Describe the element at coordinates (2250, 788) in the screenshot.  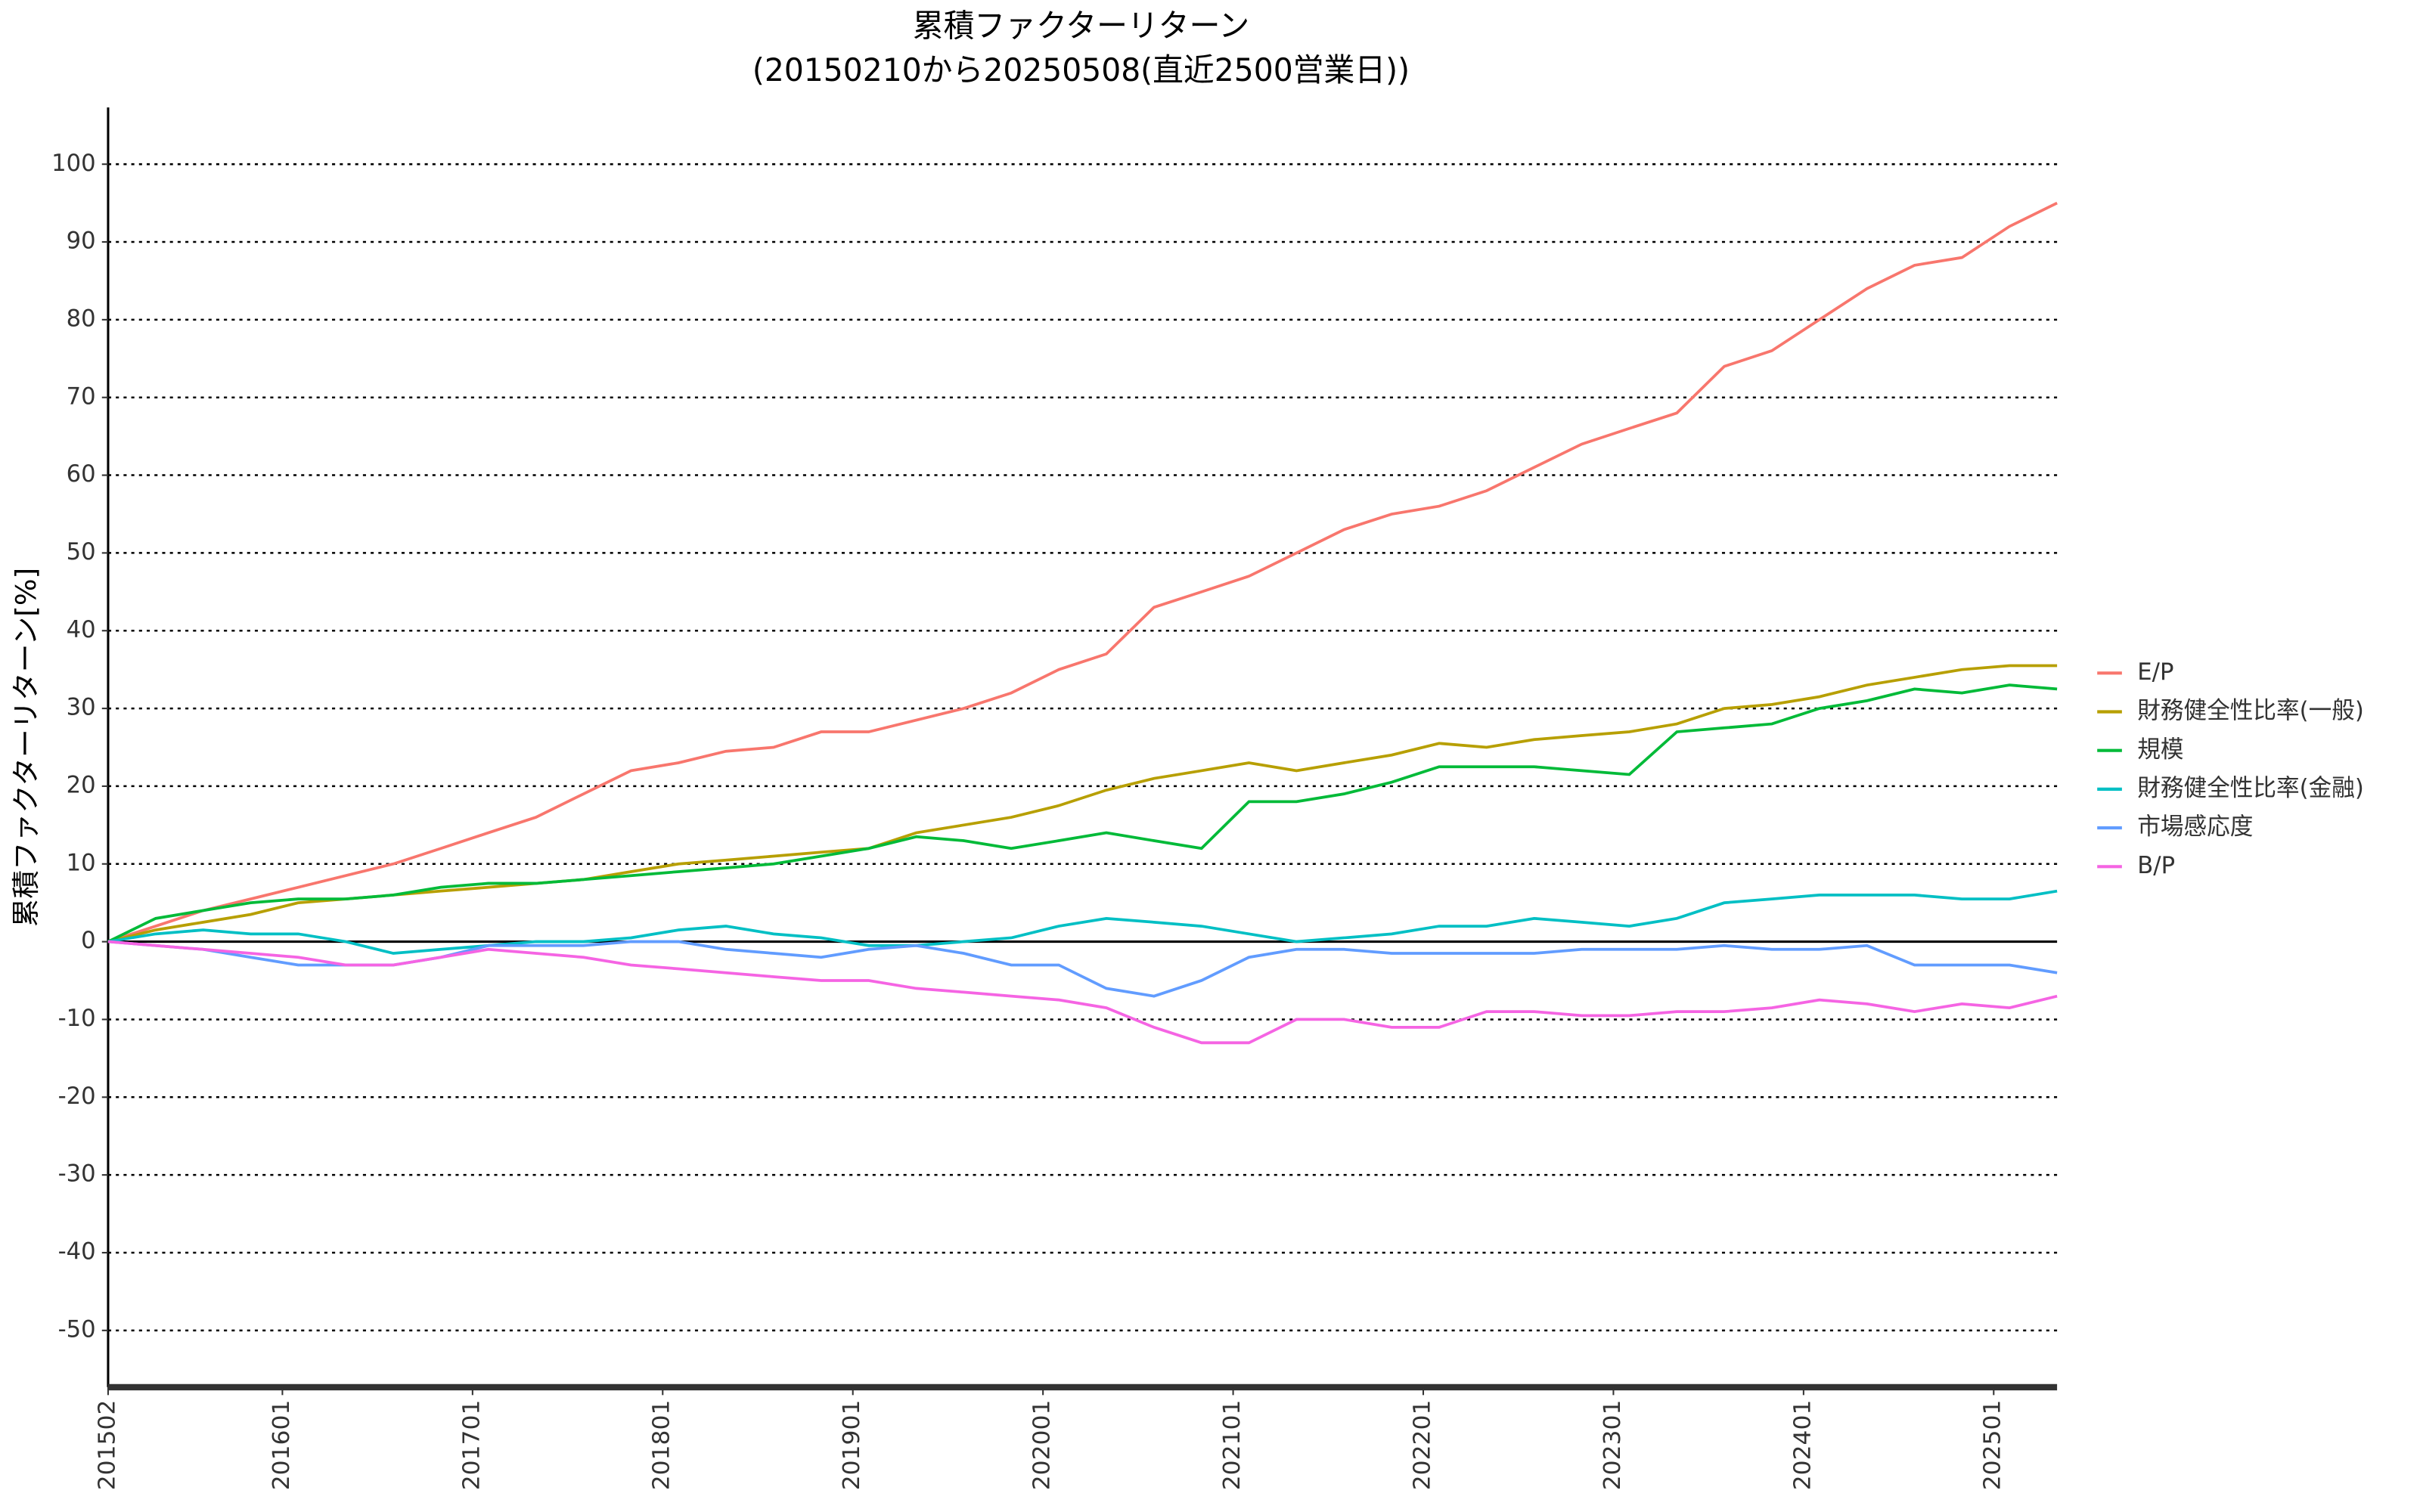
I see `legend-label: 財務健全性比率(金融)` at that location.